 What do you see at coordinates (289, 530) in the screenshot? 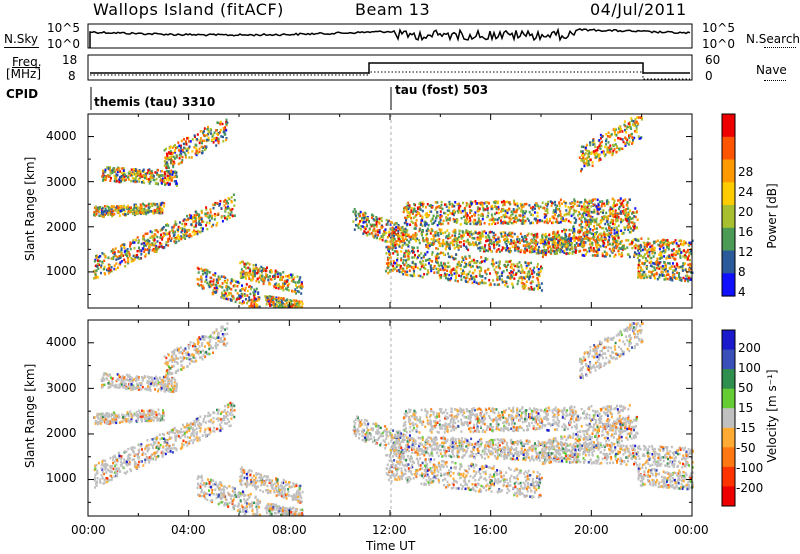
I see `xtick-08: 08:00` at bounding box center [289, 530].